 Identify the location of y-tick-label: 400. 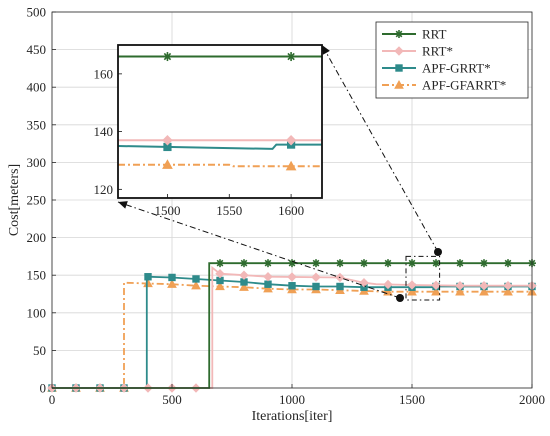
(37, 87).